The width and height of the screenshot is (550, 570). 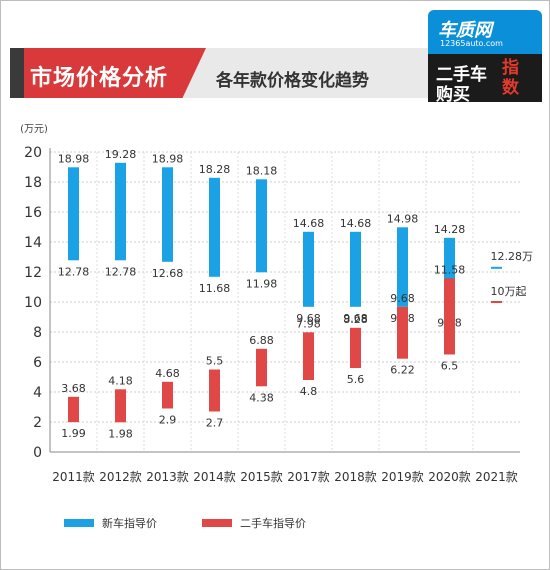 What do you see at coordinates (73, 433) in the screenshot?
I see `used-low-label-0: 1.99` at bounding box center [73, 433].